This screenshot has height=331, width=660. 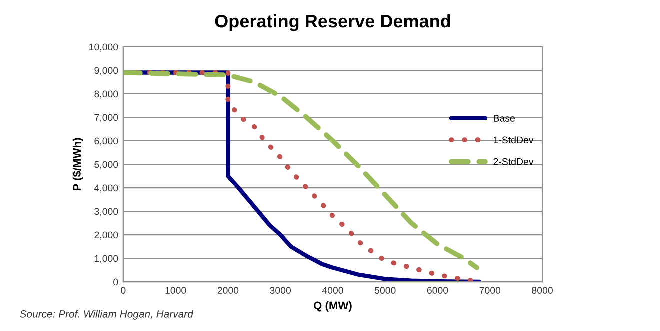 I want to click on x-tick-label: 5000, so click(x=385, y=290).